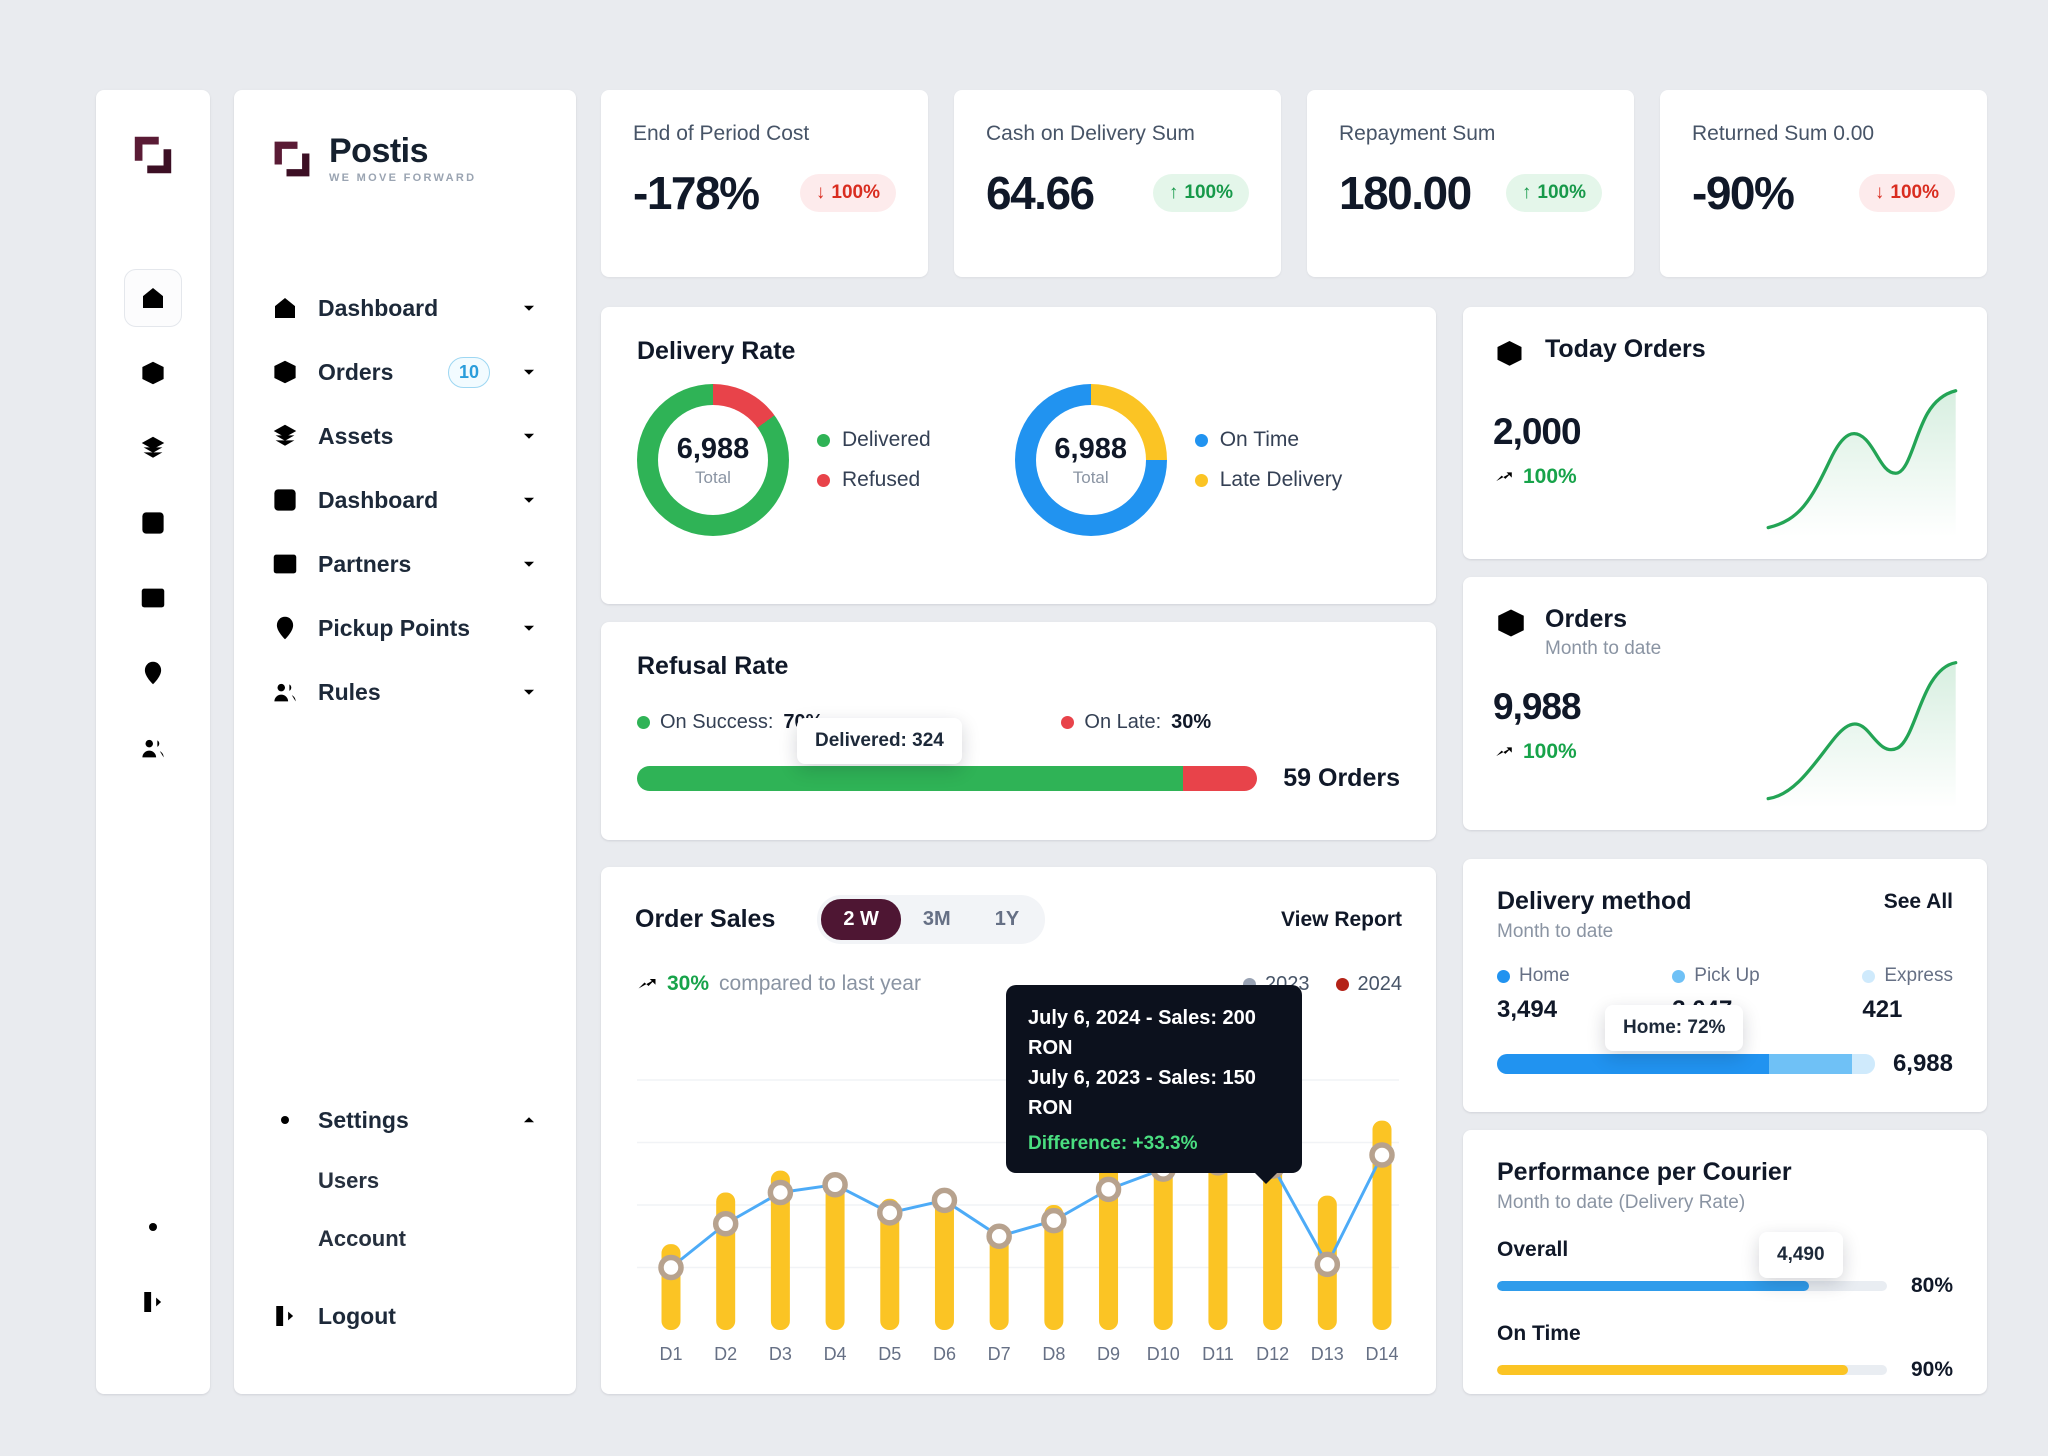 Image resolution: width=2048 pixels, height=1456 pixels. I want to click on svg-text: D6, so click(944, 1354).